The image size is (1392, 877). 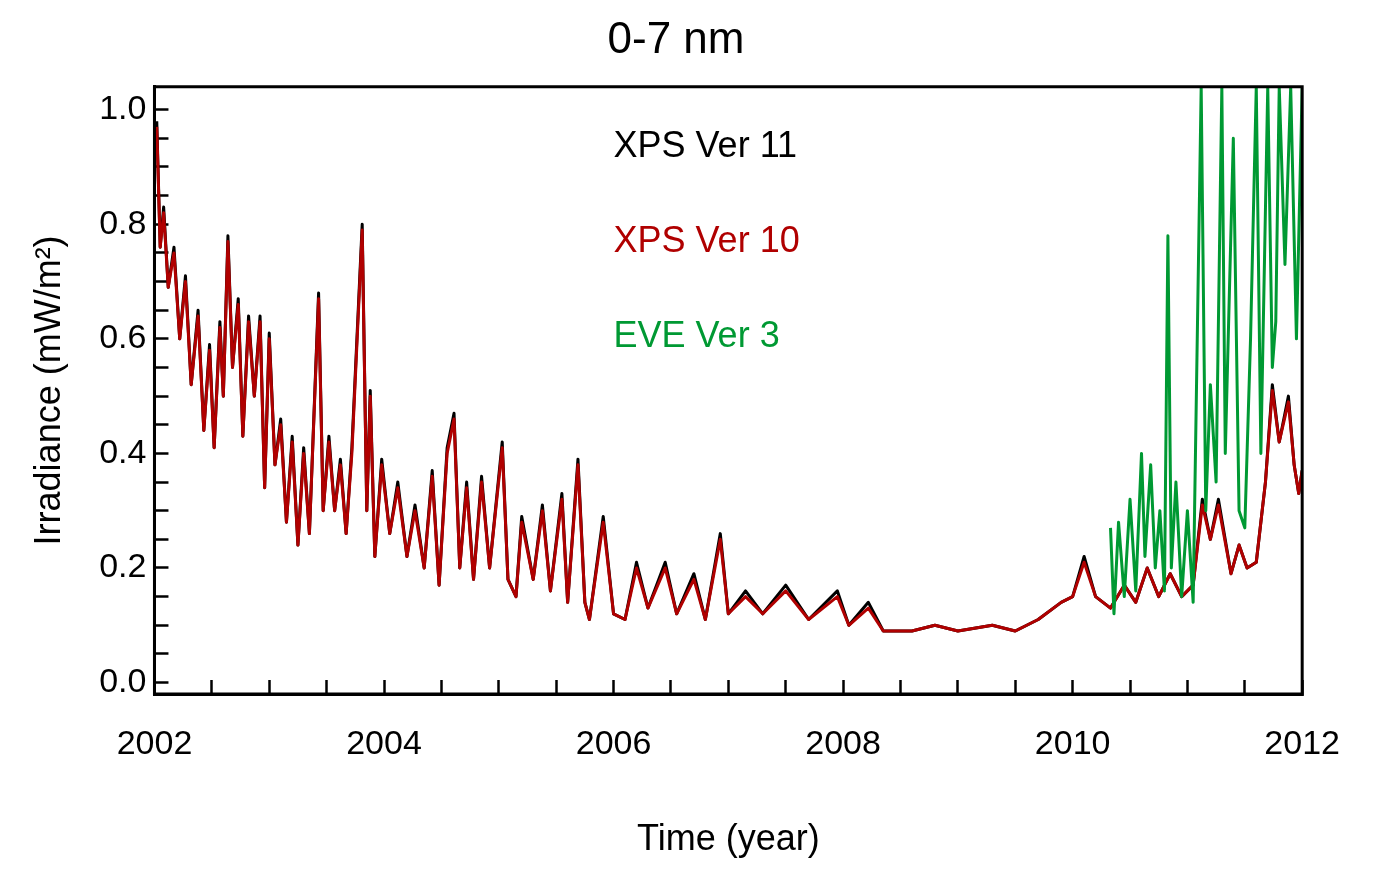 I want to click on y-tick-label: 1.0, so click(x=123, y=107).